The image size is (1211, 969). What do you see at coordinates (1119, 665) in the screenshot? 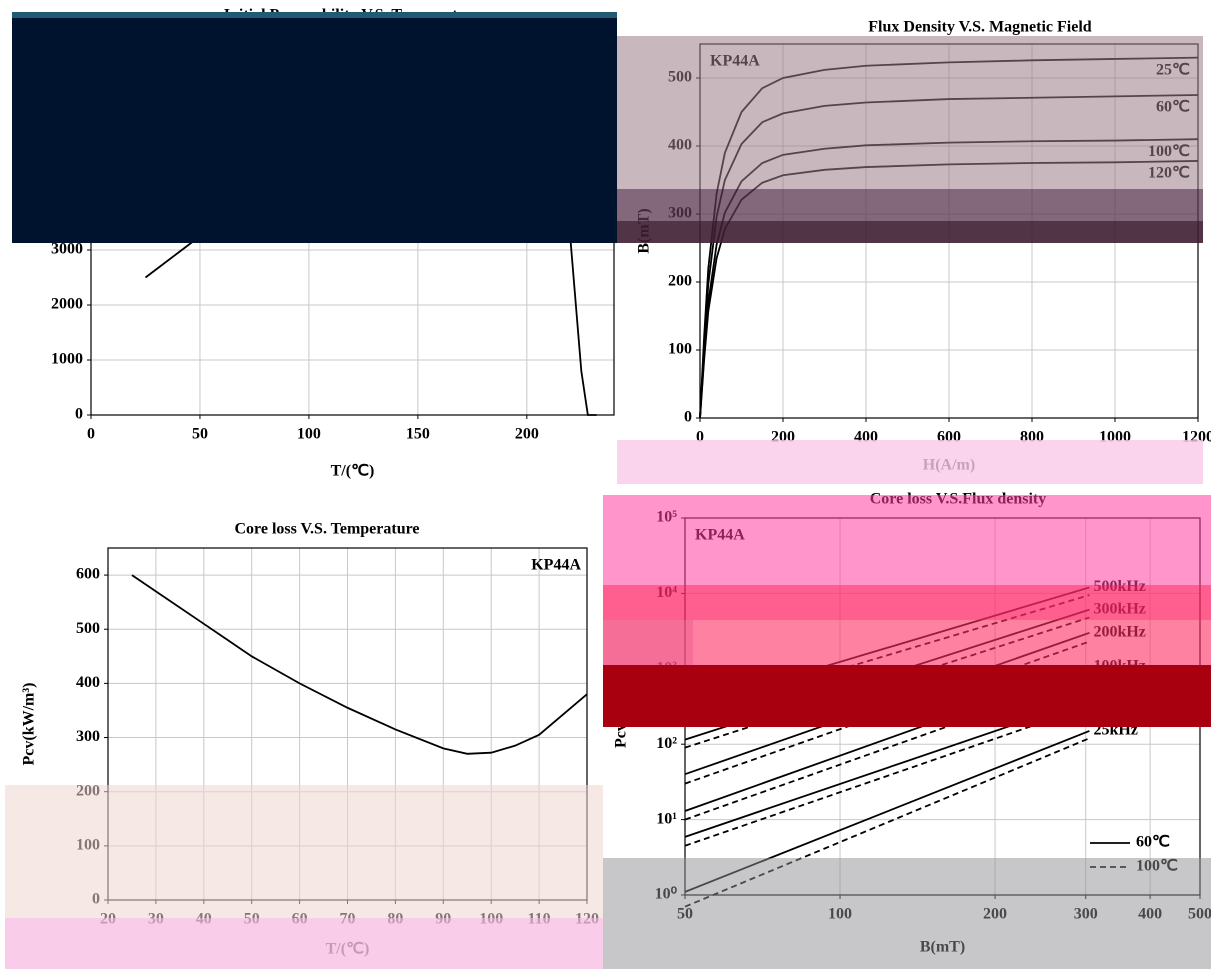
I see `line-label: 100kHz` at bounding box center [1119, 665].